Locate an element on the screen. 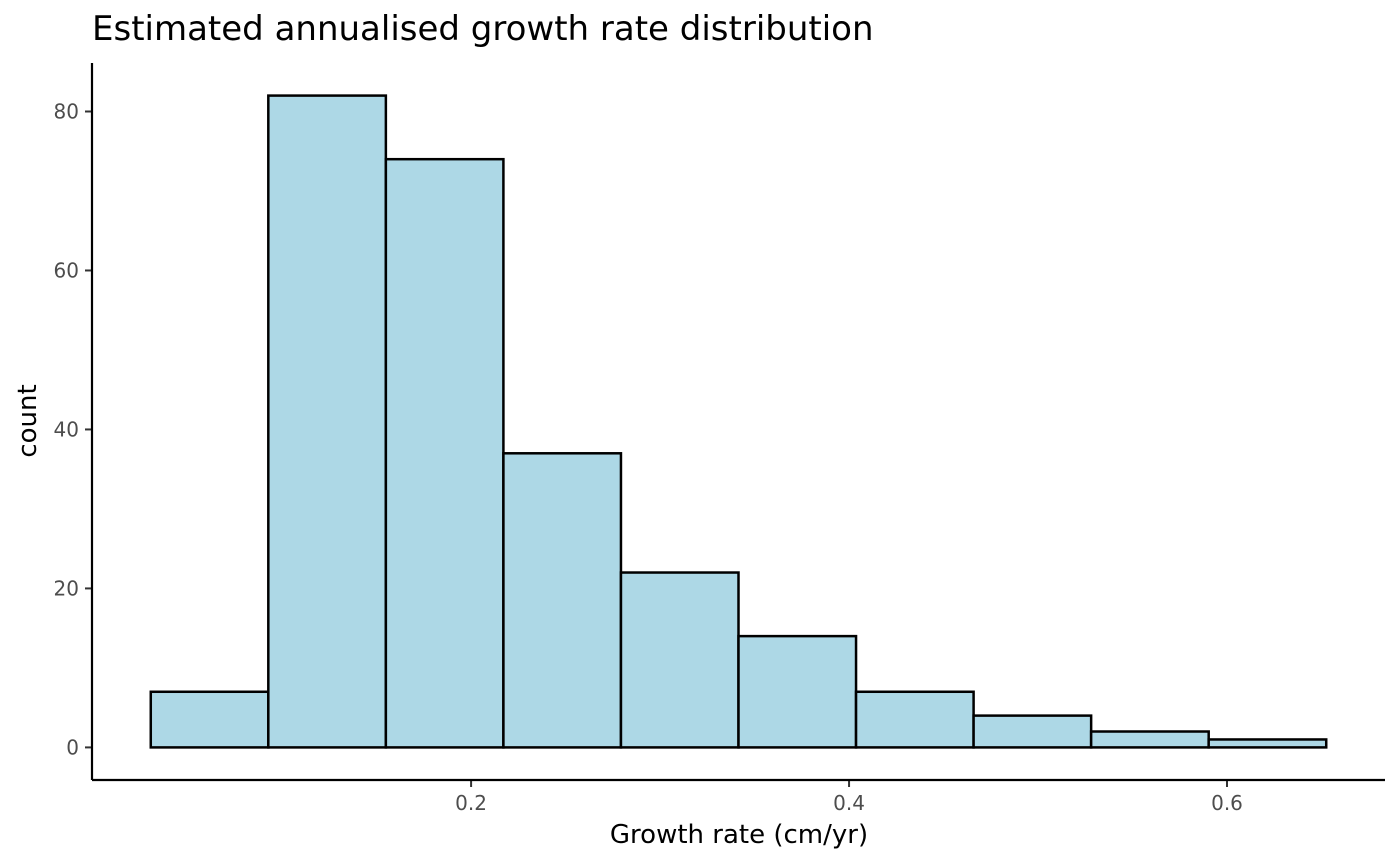 Image resolution: width=1400 pixels, height=865 pixels. x-tick-label: 0.4 is located at coordinates (849, 803).